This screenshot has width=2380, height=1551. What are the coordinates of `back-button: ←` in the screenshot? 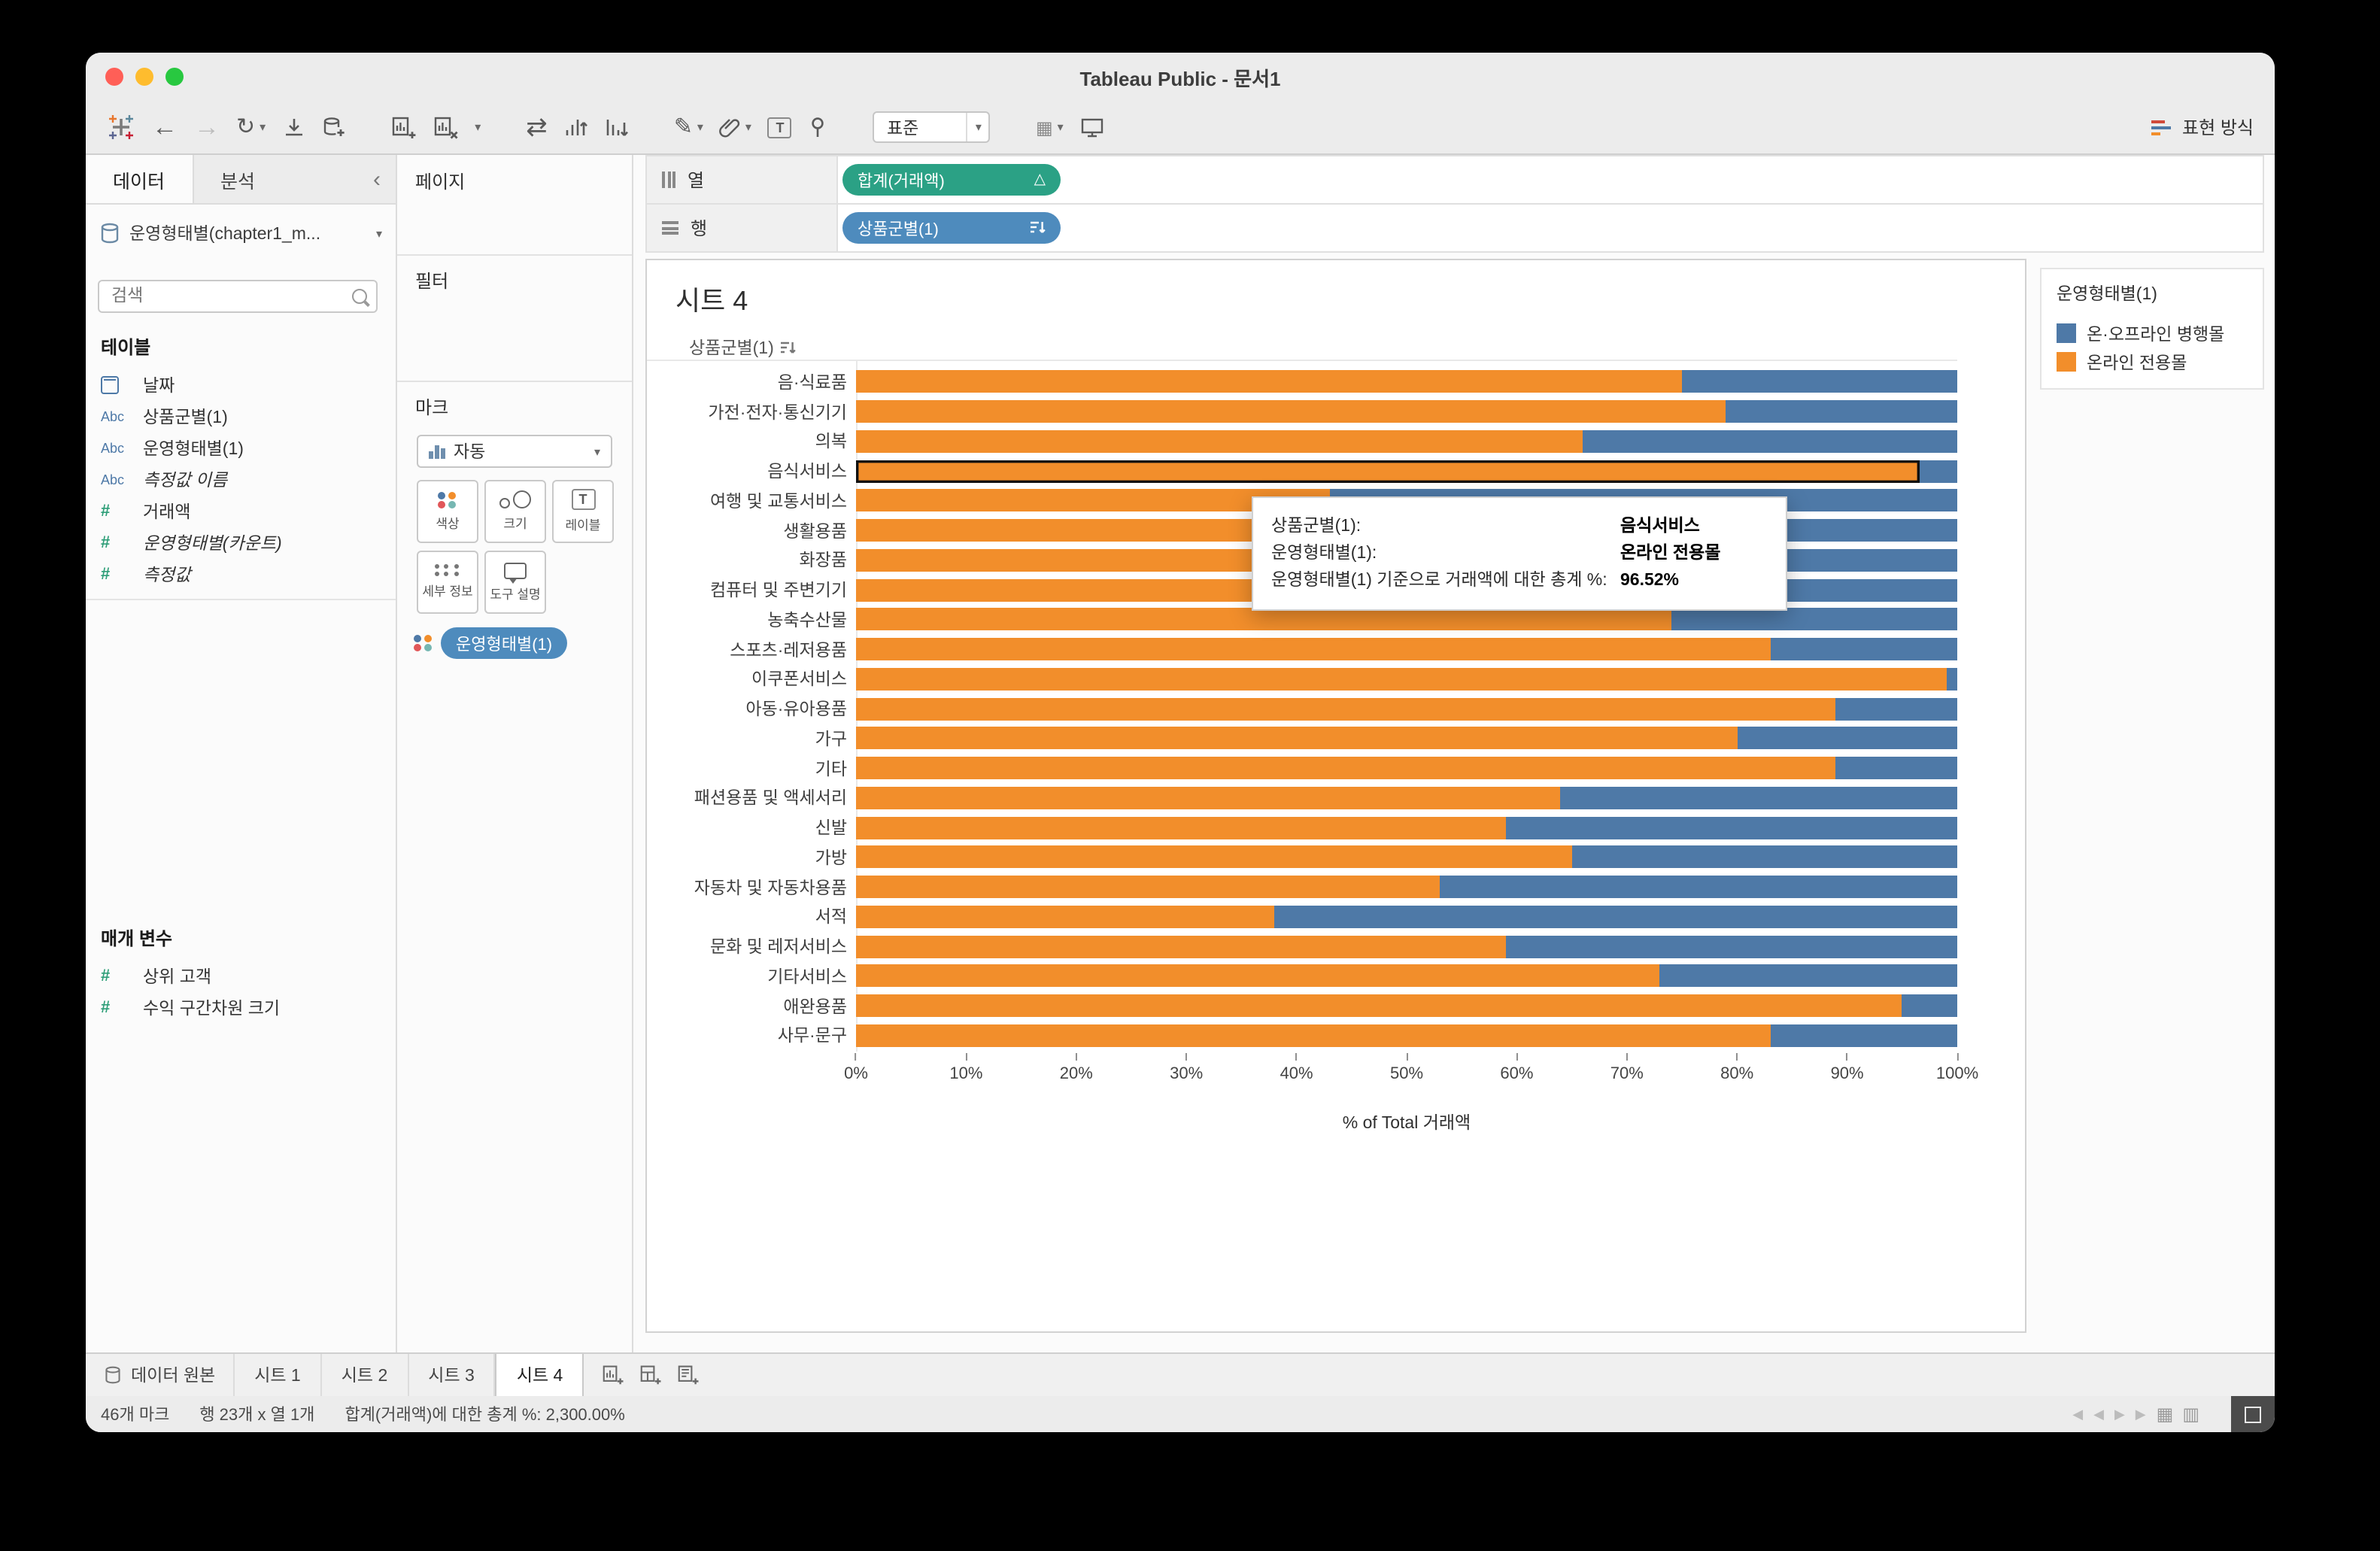 It's located at (165, 127).